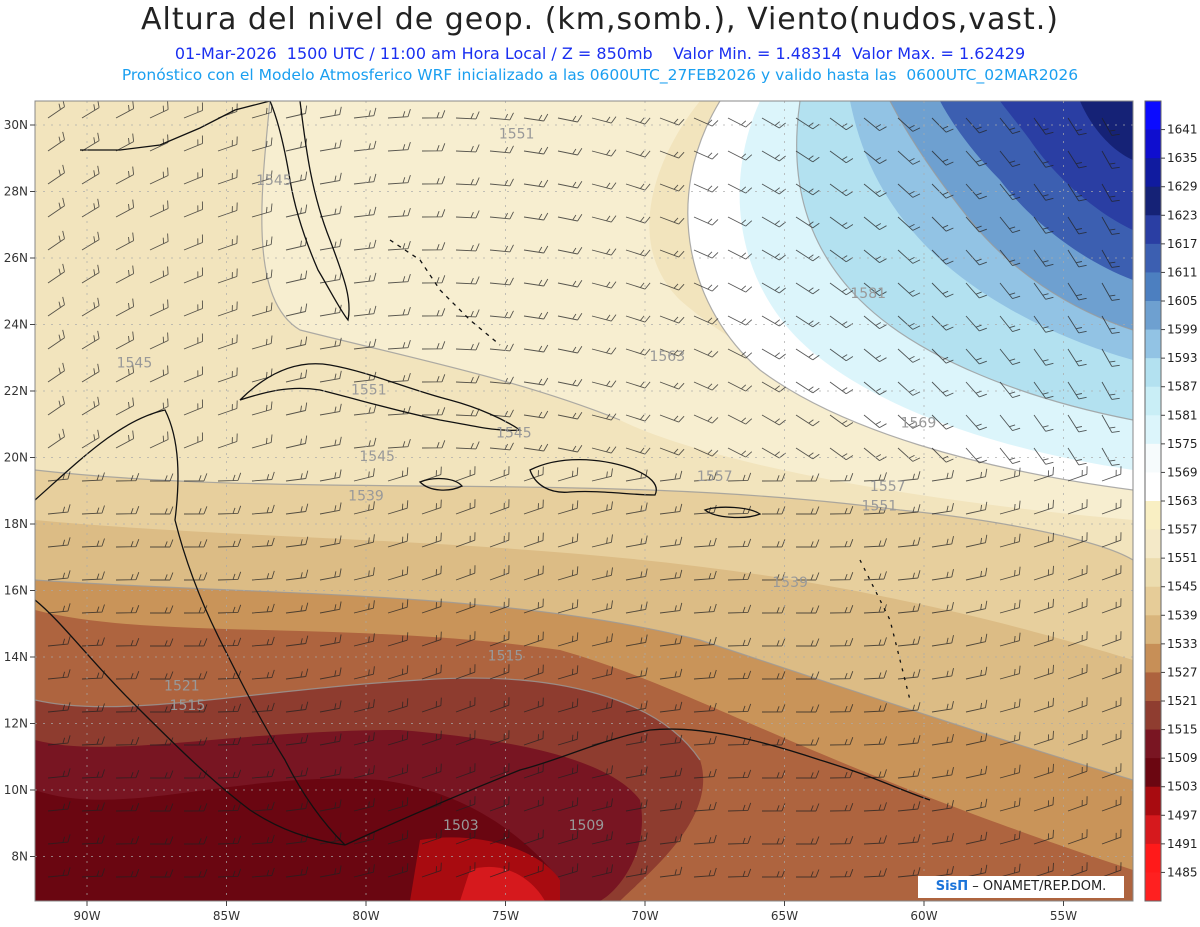 The image size is (1200, 927). What do you see at coordinates (575, 912) in the screenshot?
I see `longitude-axis: 90W 85W 80W 75W 70W 65W 60W 55W` at bounding box center [575, 912].